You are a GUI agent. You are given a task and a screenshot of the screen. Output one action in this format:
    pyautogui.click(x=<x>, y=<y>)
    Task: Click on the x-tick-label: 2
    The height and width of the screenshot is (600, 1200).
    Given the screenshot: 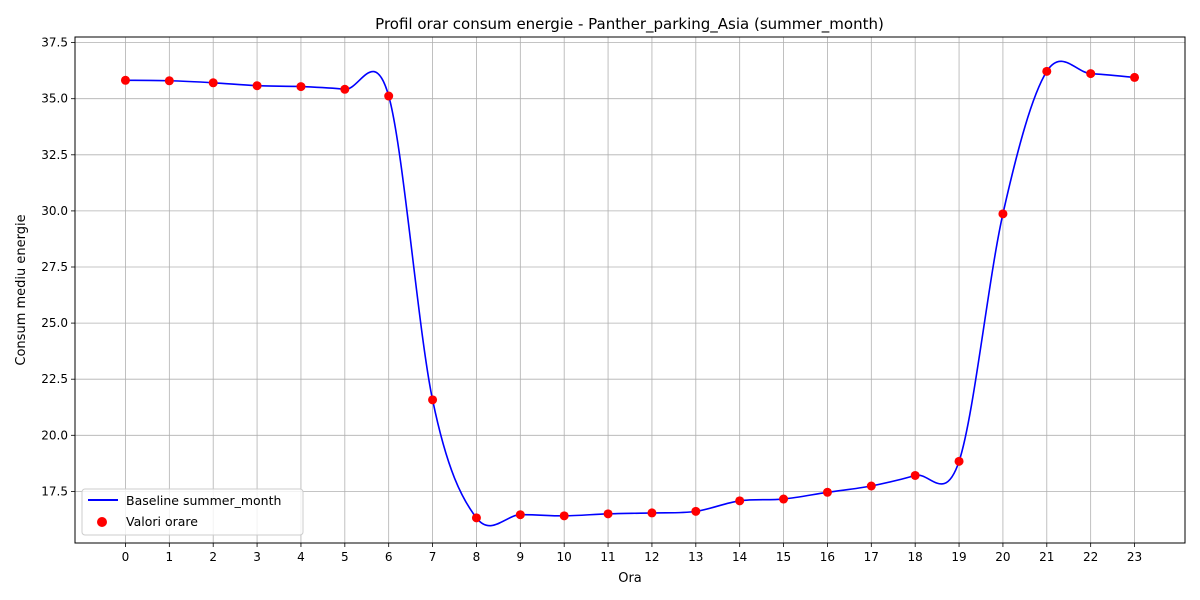 What is the action you would take?
    pyautogui.click(x=213, y=557)
    